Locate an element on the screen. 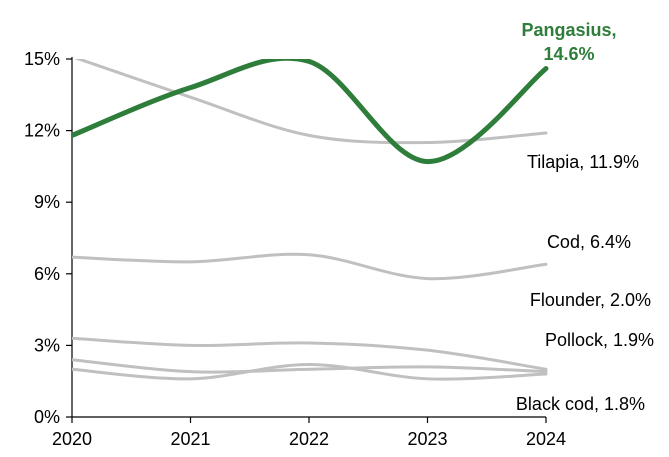 This screenshot has width=669, height=457. x-tick-label: 2021 is located at coordinates (190, 439).